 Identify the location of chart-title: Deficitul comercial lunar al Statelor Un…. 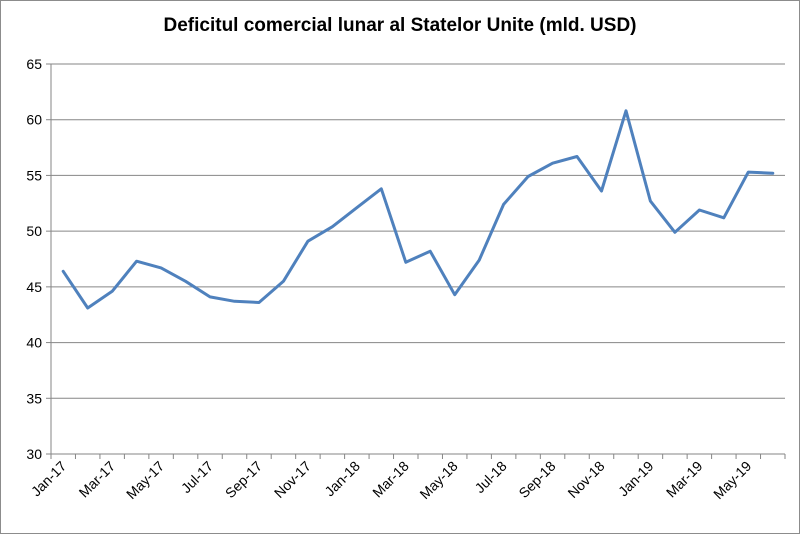
(400, 25).